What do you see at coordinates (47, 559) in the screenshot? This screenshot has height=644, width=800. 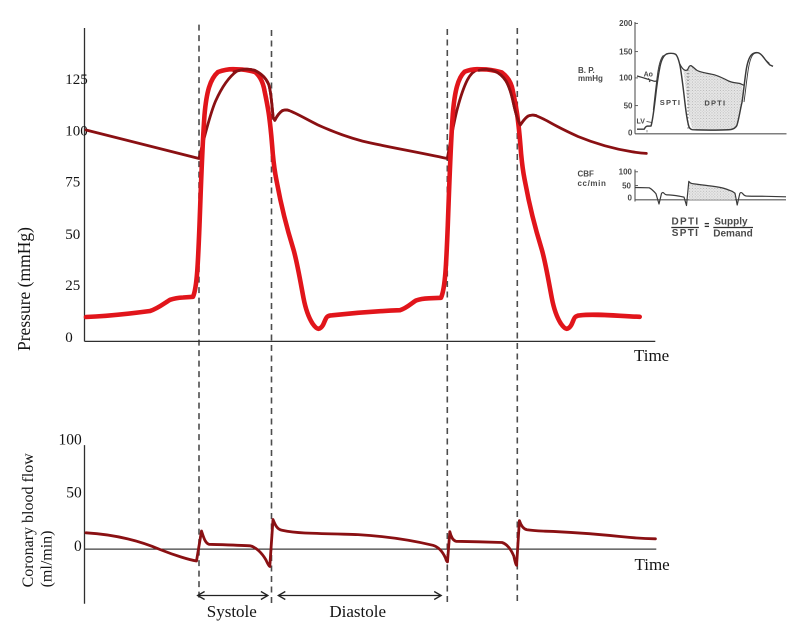 I see `svg-text: (ml/min)` at bounding box center [47, 559].